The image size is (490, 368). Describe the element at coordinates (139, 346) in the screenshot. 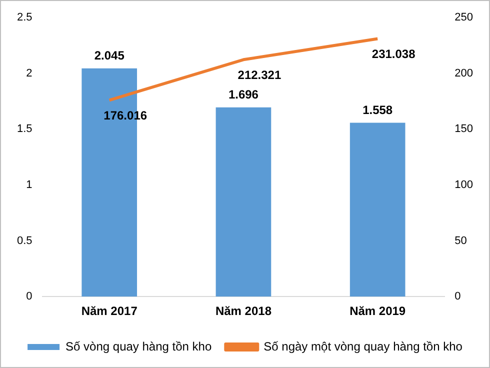

I see `legend-label: Số vòng quay hàng tồn kho` at that location.